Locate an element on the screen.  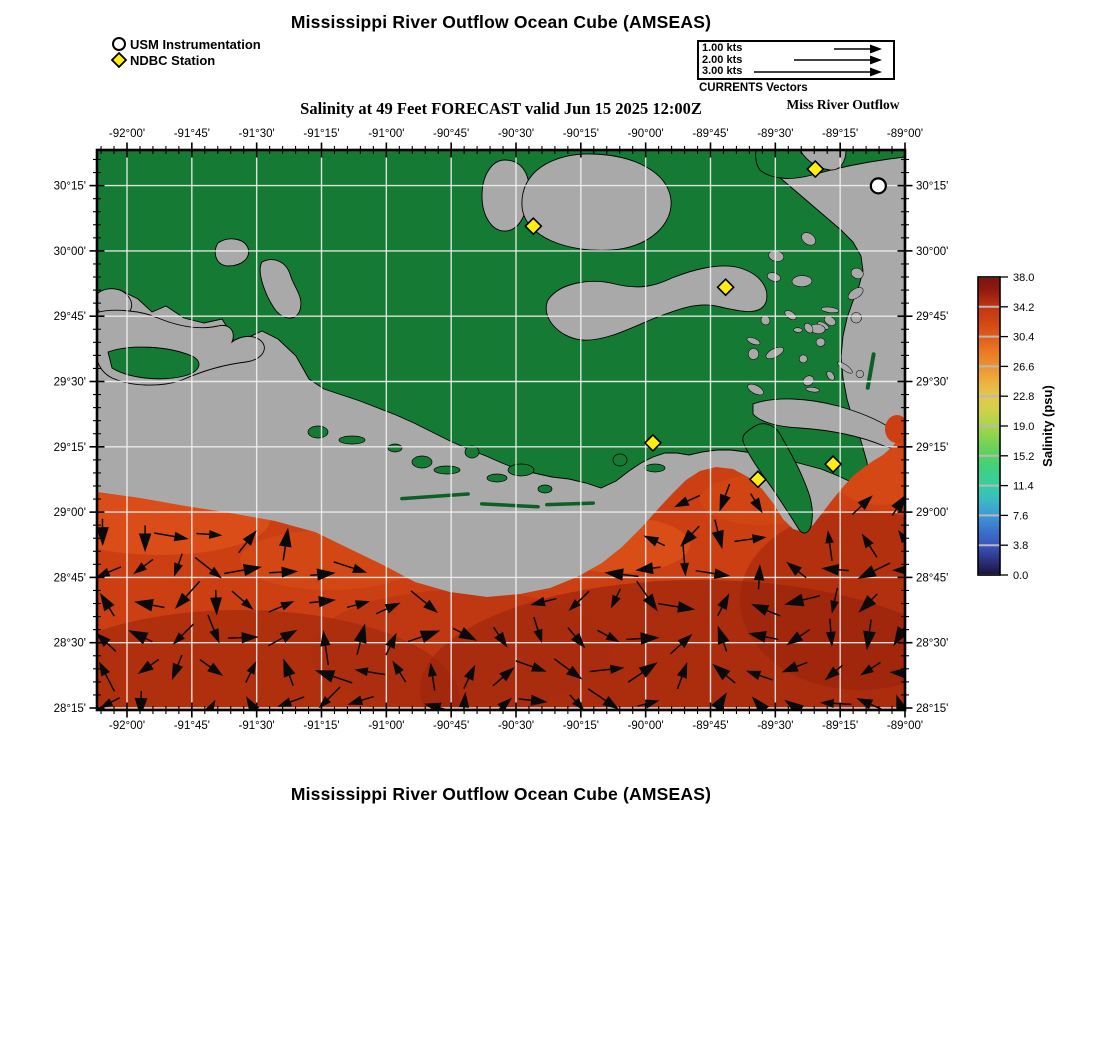
legend-item-ndbc: NDBC Station is located at coordinates (185, 60).